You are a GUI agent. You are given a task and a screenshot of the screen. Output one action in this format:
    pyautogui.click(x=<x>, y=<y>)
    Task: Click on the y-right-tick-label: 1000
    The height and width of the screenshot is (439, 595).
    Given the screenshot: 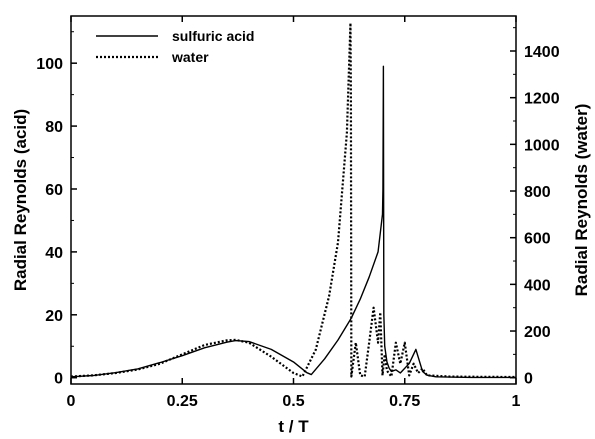 What is the action you would take?
    pyautogui.click(x=542, y=145)
    